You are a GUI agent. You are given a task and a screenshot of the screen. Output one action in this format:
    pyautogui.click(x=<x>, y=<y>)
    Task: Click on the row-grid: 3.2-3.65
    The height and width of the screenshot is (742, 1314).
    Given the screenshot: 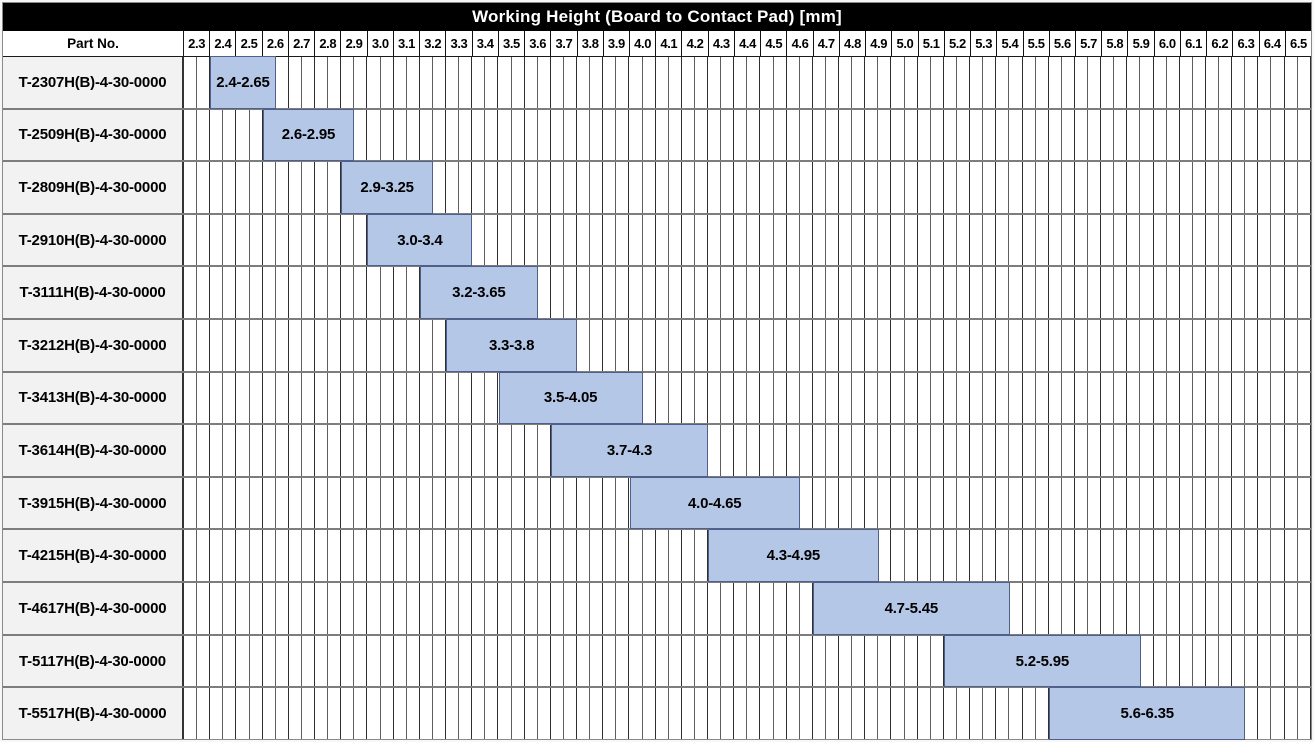 What is the action you would take?
    pyautogui.click(x=747, y=293)
    